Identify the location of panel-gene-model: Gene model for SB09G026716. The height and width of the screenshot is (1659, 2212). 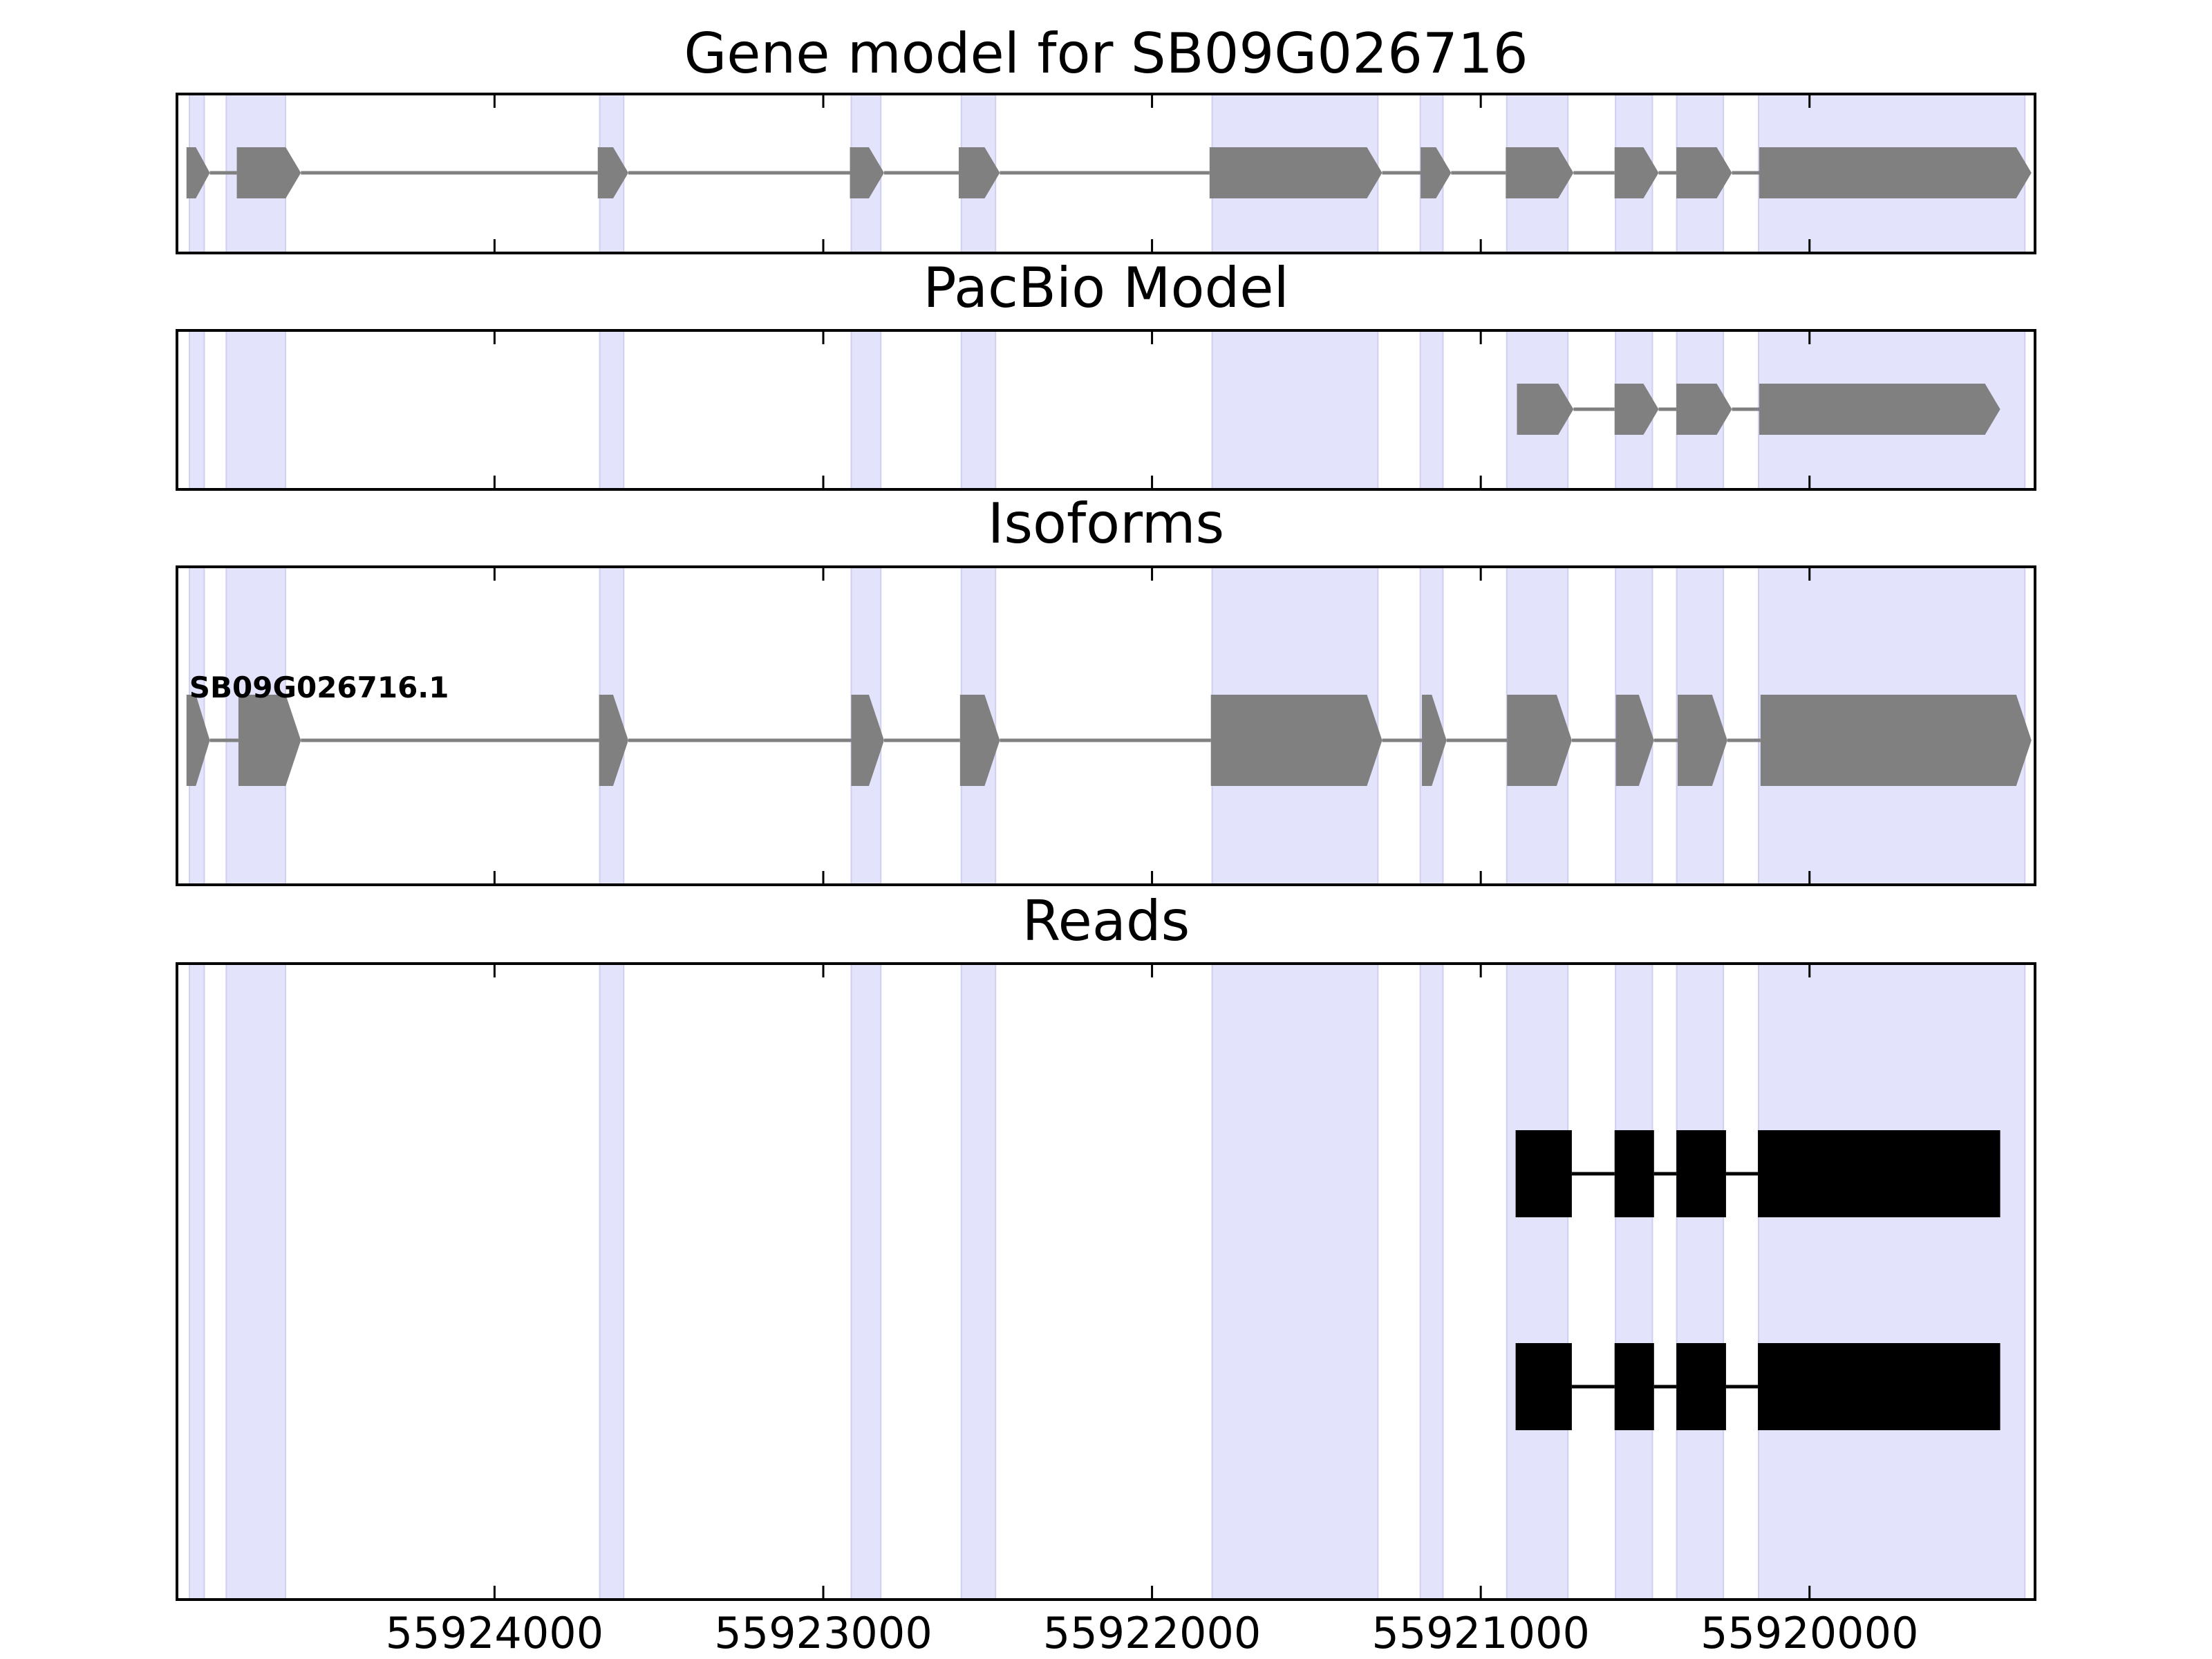
(1106, 138).